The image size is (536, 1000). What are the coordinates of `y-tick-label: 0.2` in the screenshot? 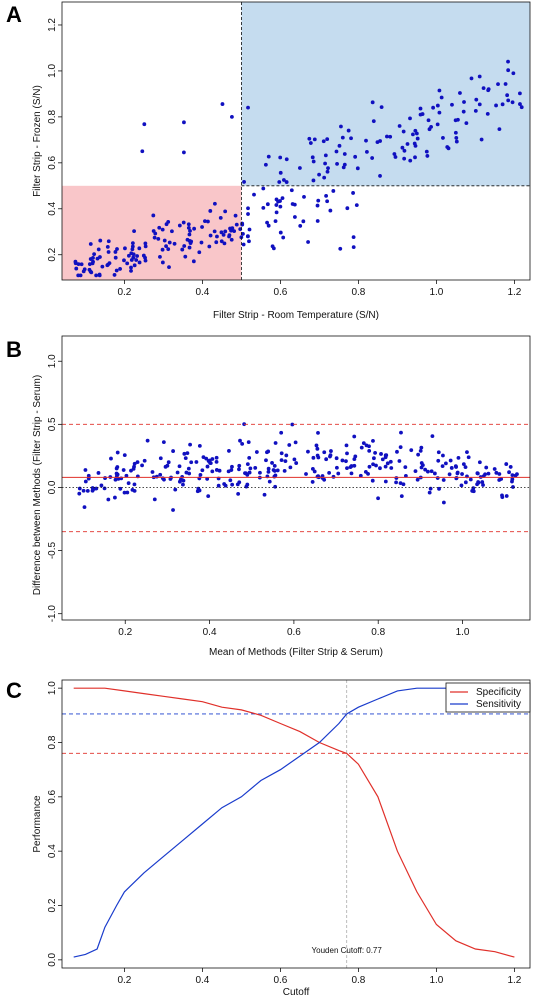 It's located at (52, 254).